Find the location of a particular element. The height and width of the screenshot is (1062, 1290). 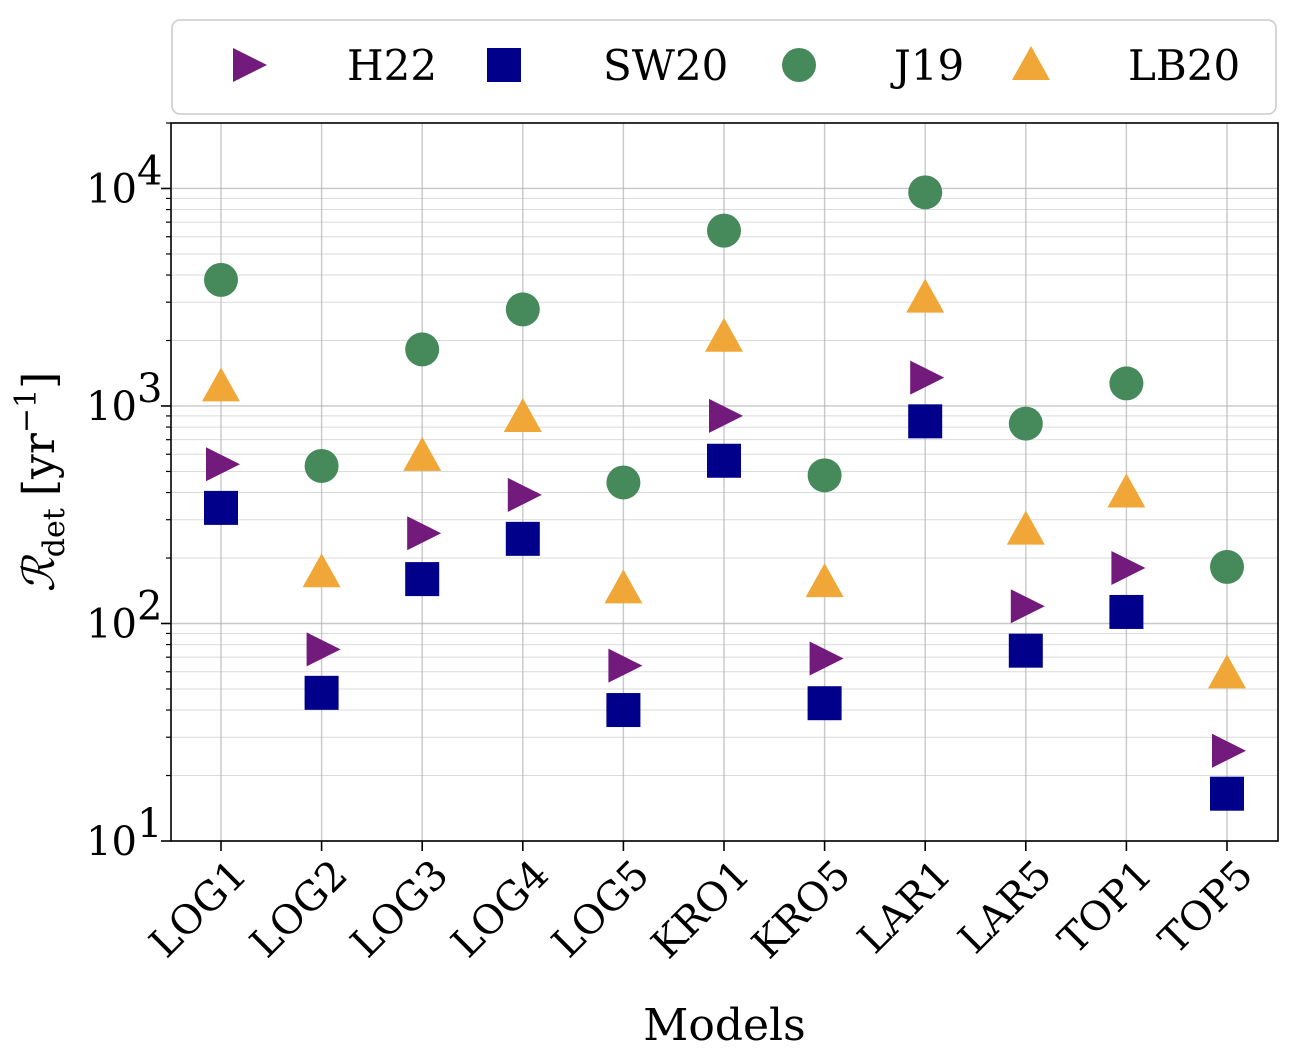

j19-point-log4 is located at coordinates (522, 309).